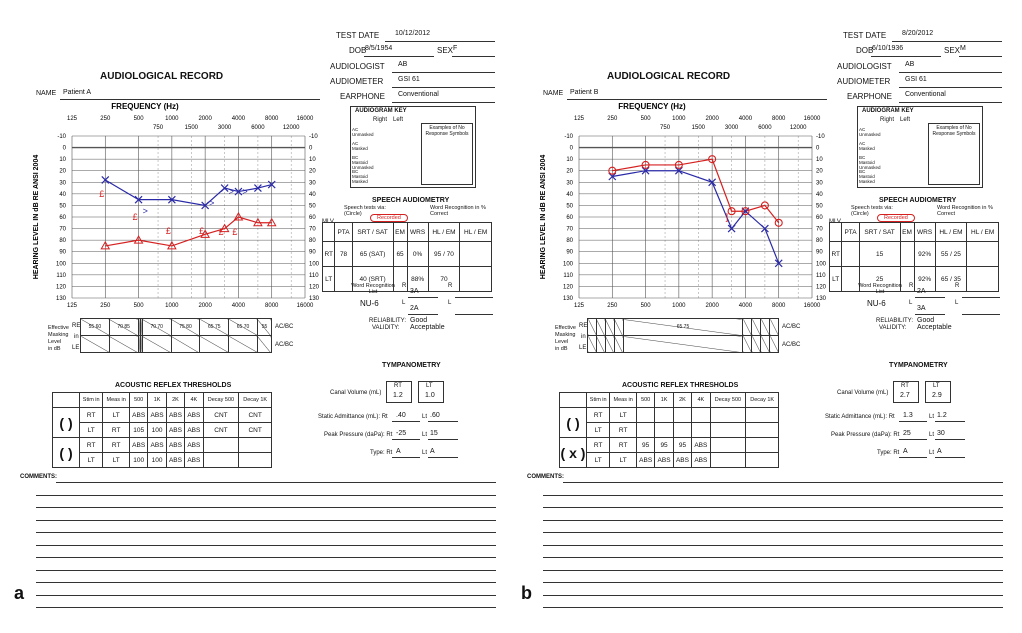  Describe the element at coordinates (116, 400) in the screenshot. I see `reflex-header: Meas in` at that location.